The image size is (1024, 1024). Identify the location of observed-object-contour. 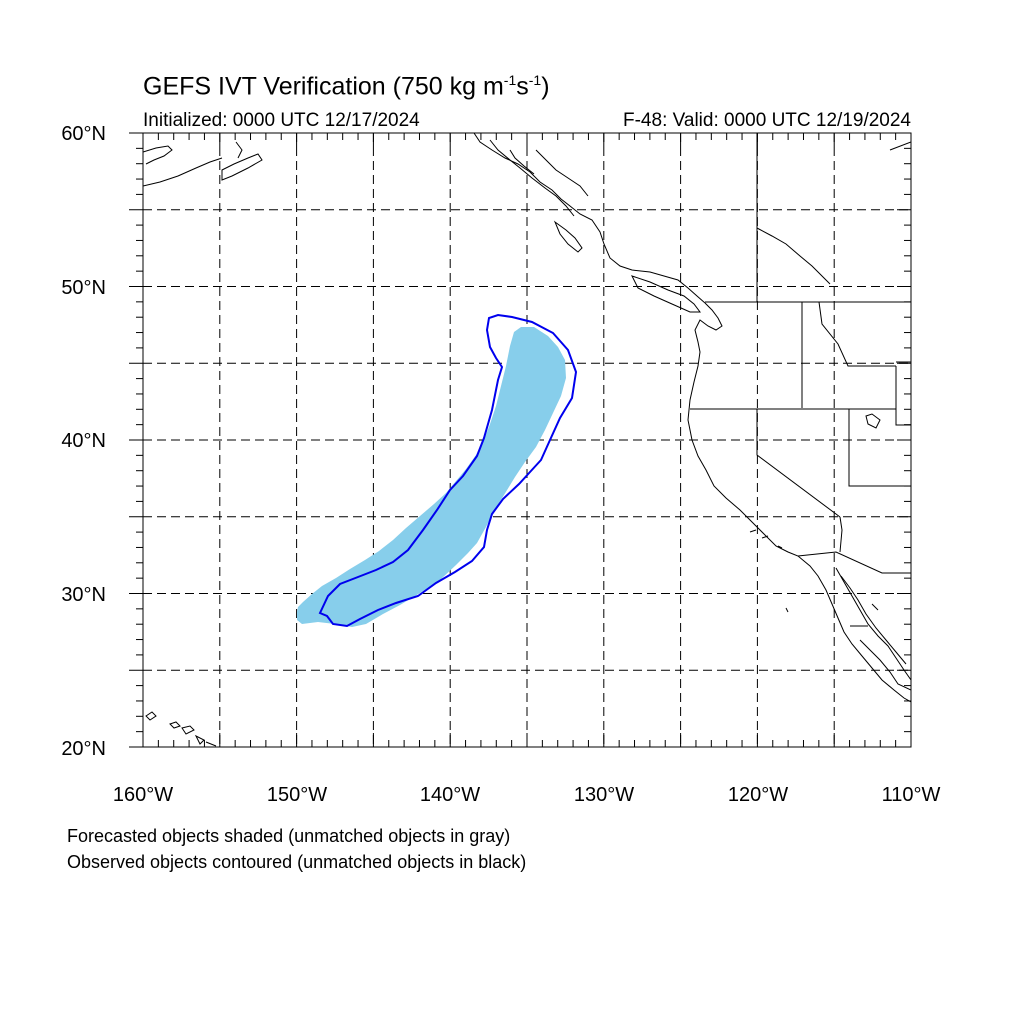
(448, 470).